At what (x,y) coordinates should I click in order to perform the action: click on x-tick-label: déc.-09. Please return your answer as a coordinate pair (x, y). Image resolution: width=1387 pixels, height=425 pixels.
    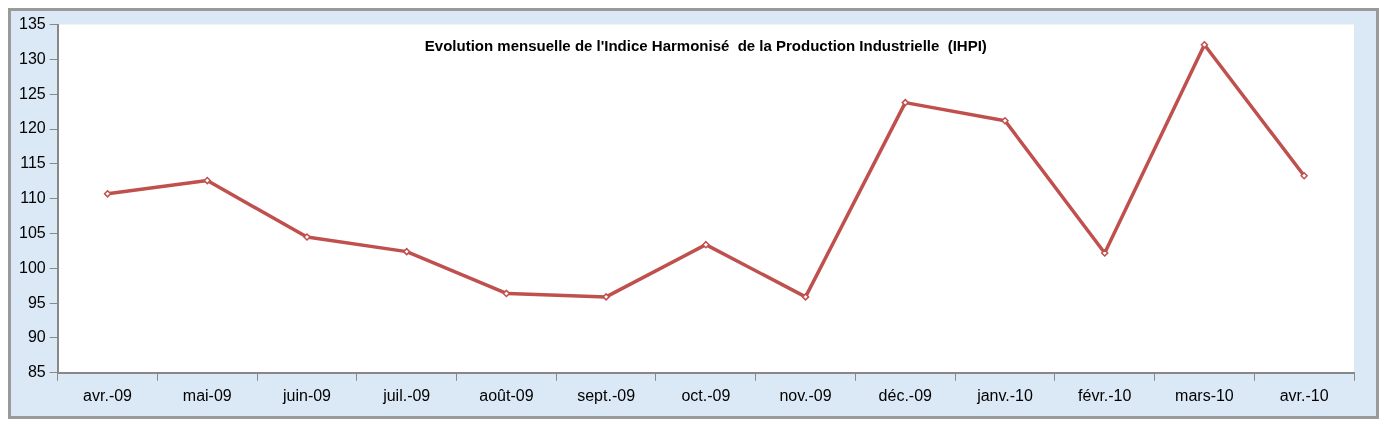
    Looking at the image, I should click on (905, 395).